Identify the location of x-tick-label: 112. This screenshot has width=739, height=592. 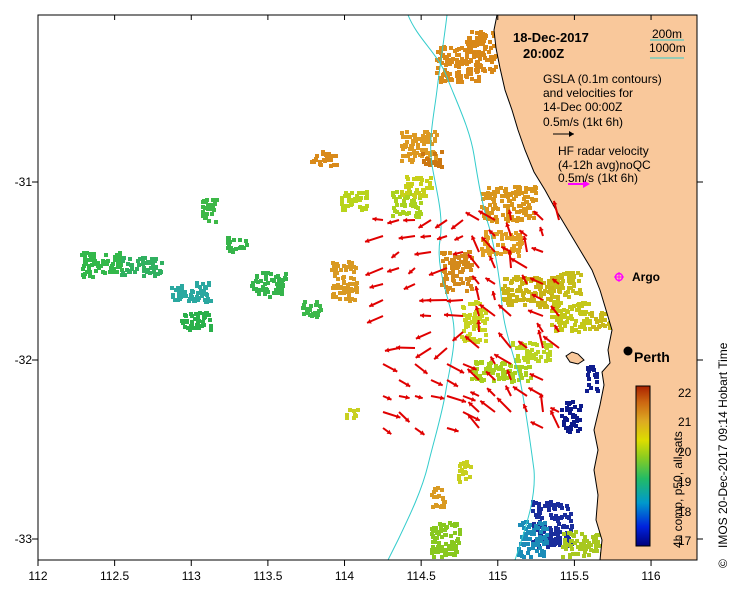
(38, 576).